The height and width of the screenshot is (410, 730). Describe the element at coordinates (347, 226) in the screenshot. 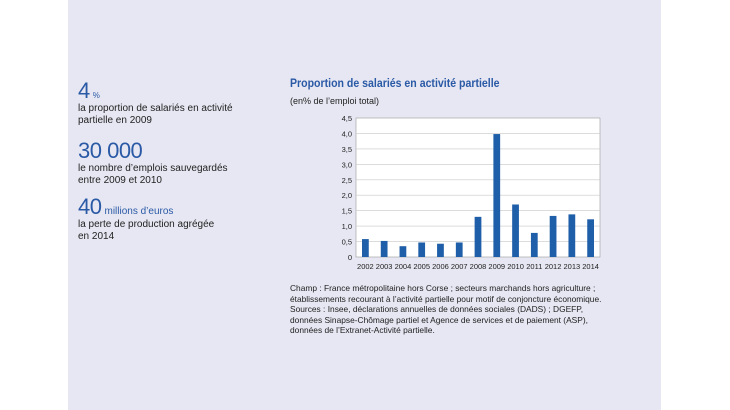

I see `y-tick-label: 1,0` at that location.